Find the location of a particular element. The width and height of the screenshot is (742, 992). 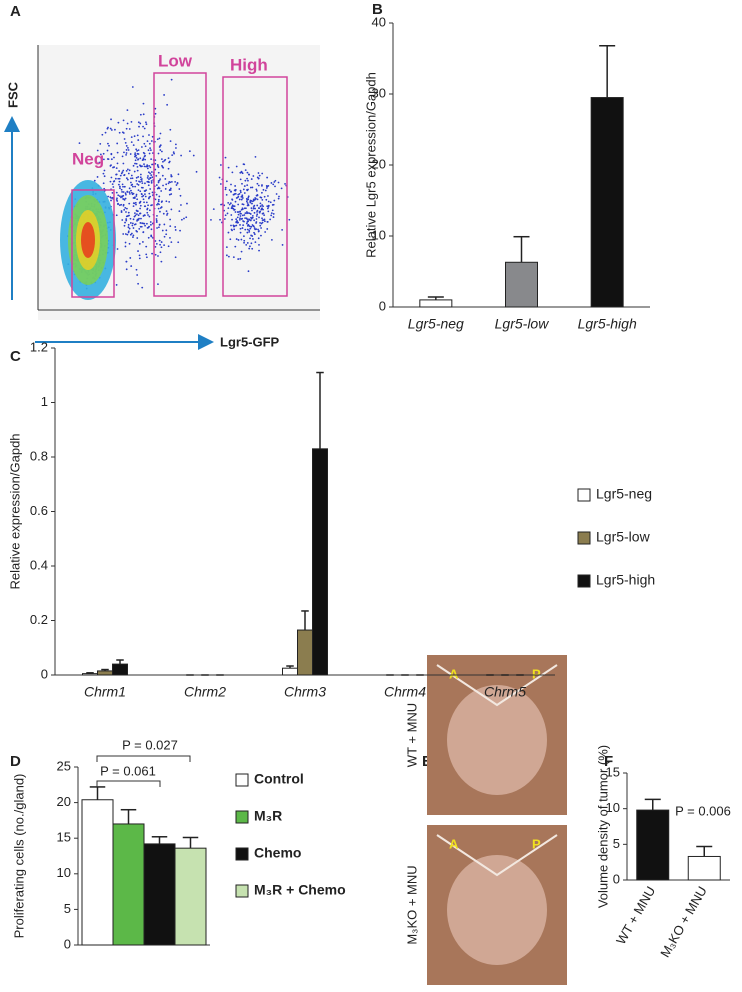

photo is located at coordinates (497, 685).